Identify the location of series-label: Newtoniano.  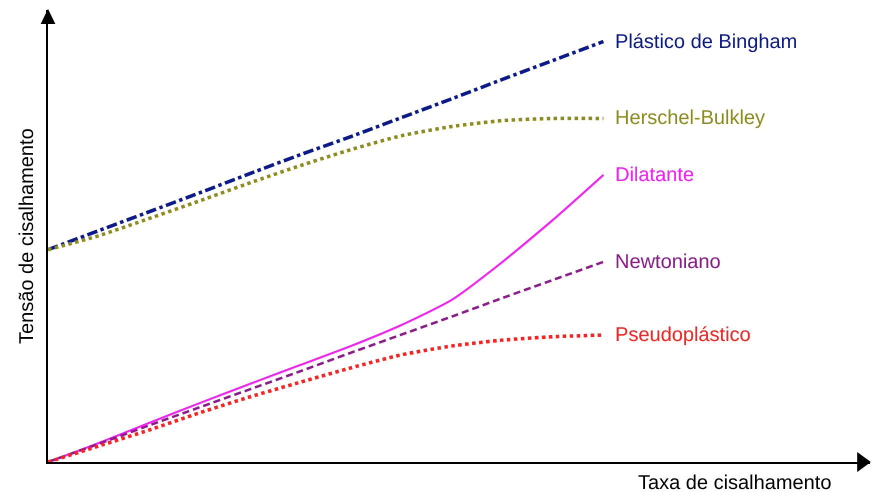
(668, 262).